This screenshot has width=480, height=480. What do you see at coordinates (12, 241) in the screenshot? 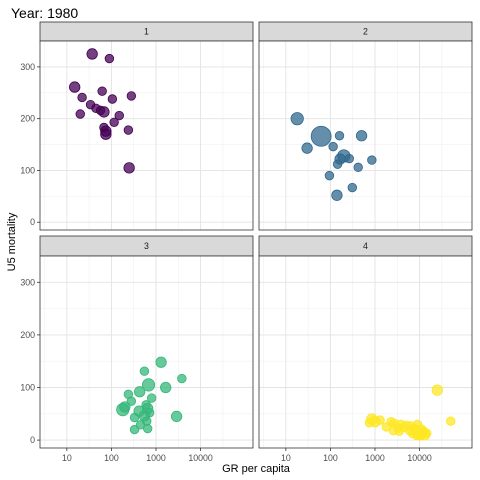
I see `y-axis-title: U5 mortality` at bounding box center [12, 241].